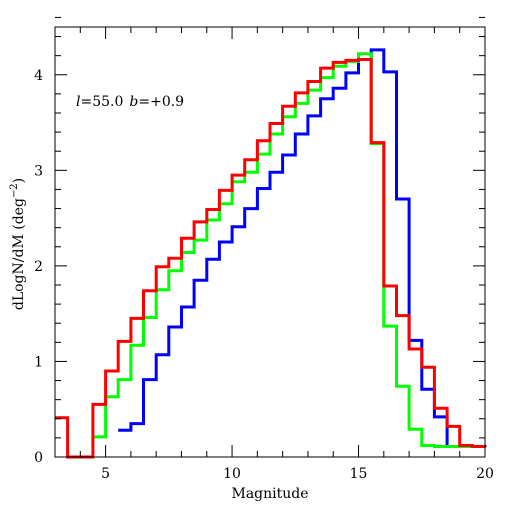 This screenshot has height=512, width=512. Describe the element at coordinates (78, 102) in the screenshot. I see `annotation-l-symbol: l` at that location.